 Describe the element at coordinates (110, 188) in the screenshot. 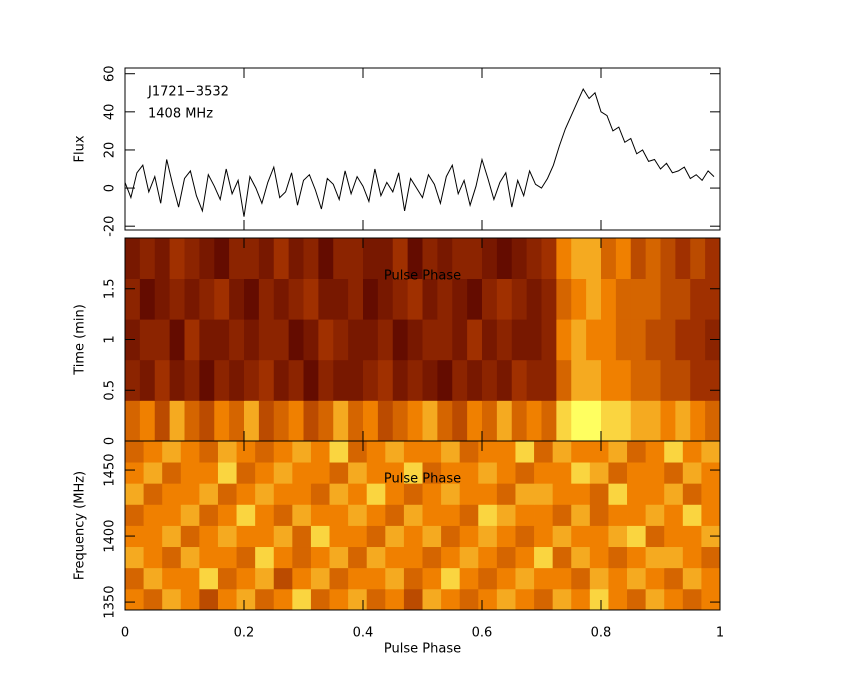

I see `y-tick-label: 0` at that location.